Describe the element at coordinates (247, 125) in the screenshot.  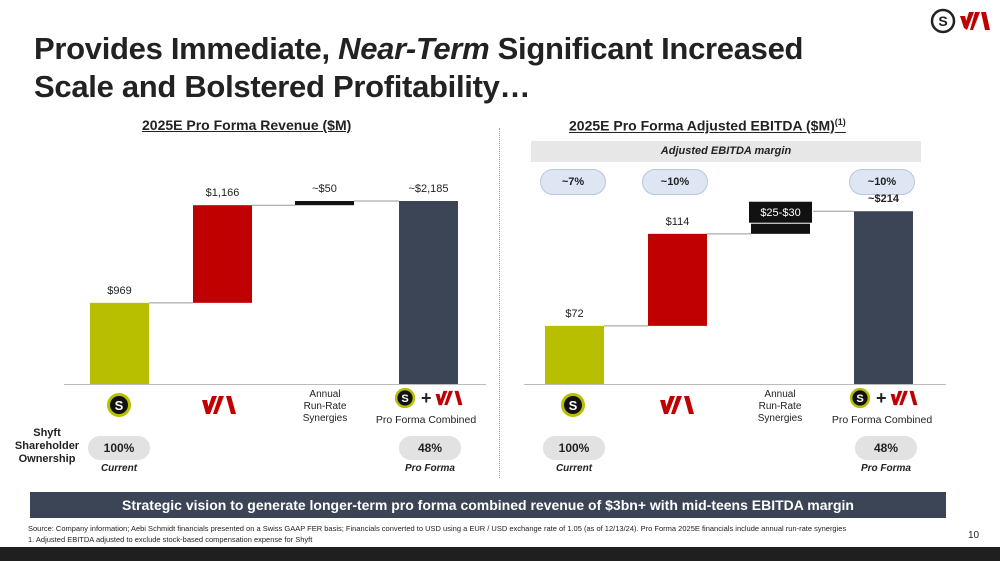
I see `revenue-chart-title: 2025E Pro Forma Revenue ($M)` at that location.